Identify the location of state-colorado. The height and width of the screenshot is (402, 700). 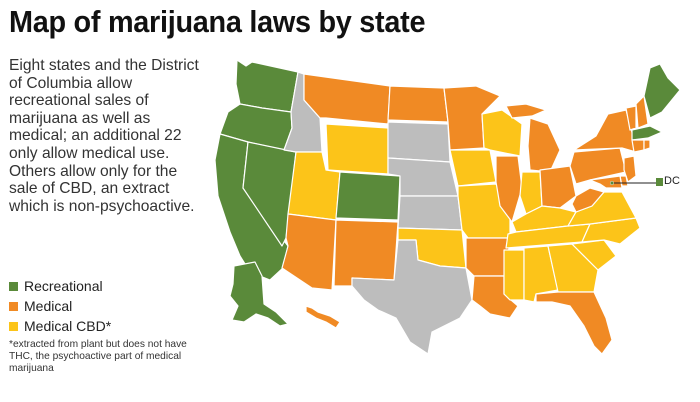
(368, 196).